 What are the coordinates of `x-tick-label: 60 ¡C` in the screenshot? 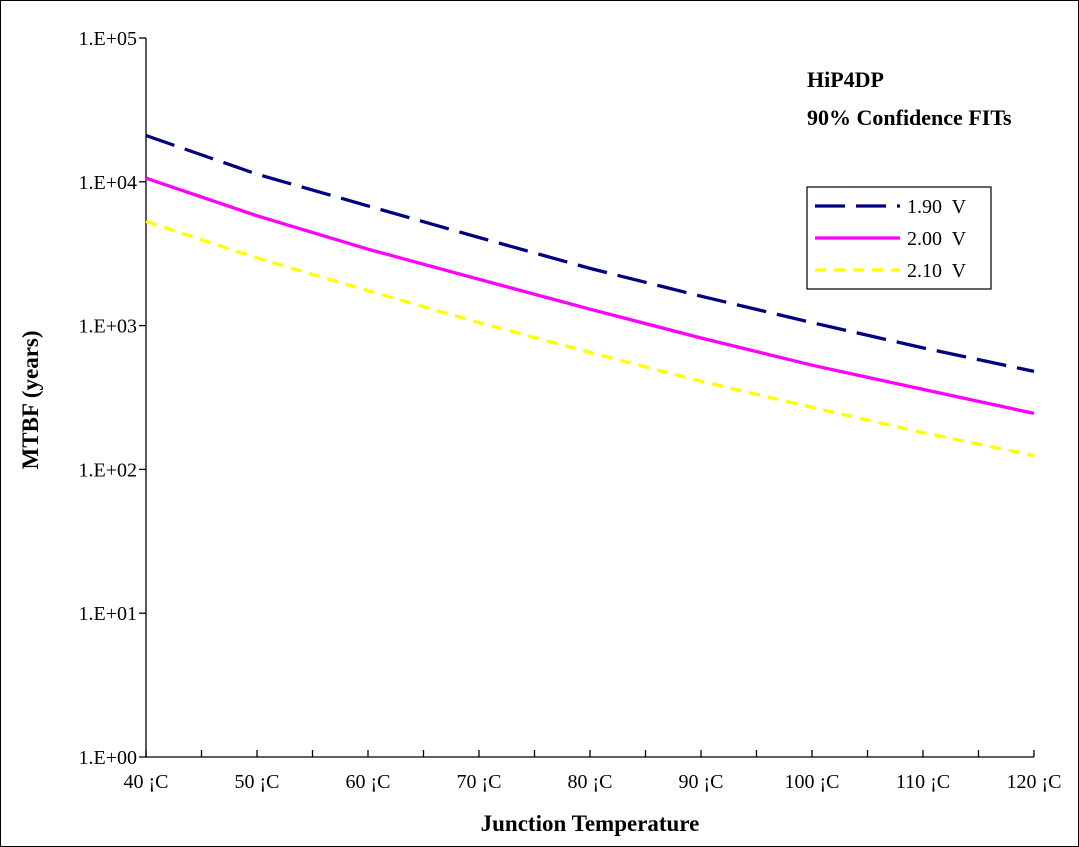 It's located at (368, 782).